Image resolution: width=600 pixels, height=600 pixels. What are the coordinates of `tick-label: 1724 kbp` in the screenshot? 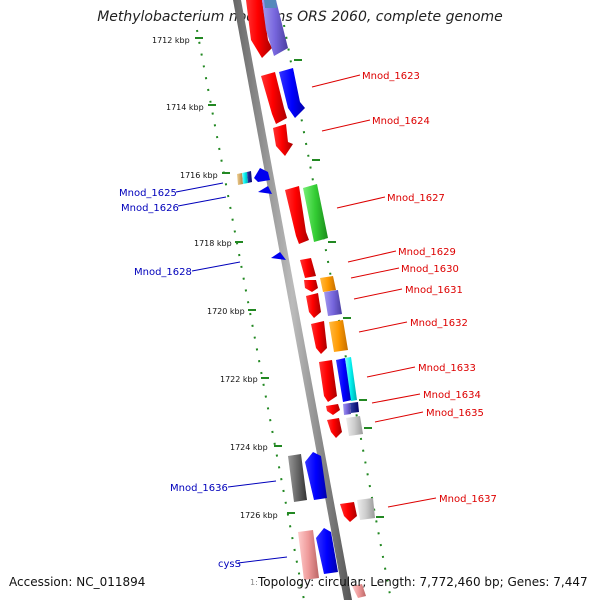 It's located at (249, 447).